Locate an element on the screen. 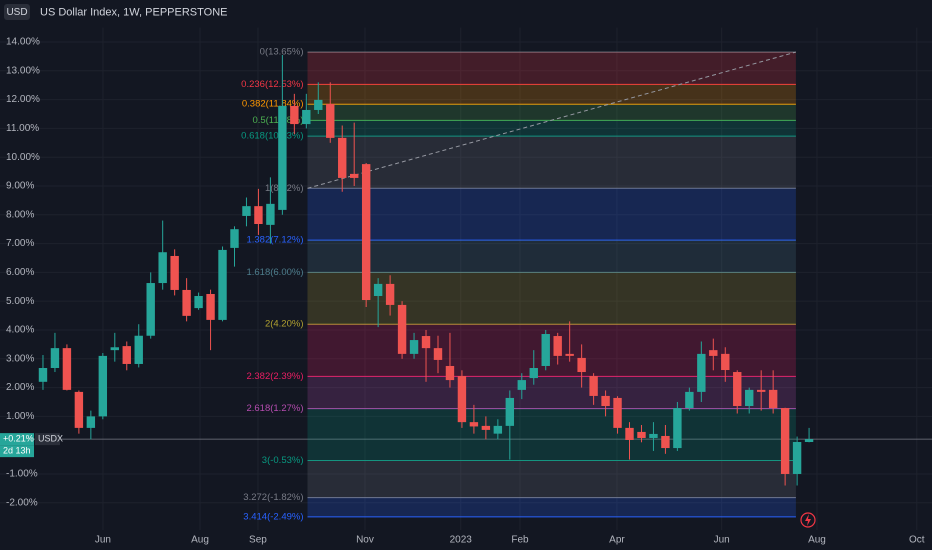  symbol-tag-bg is located at coordinates (47, 439).